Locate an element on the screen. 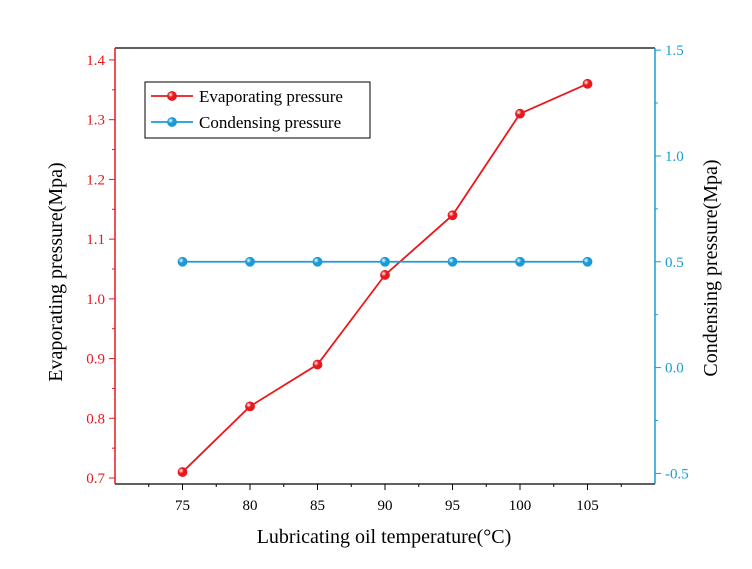 The image size is (752, 569). left-y-tick-label: 1.1 is located at coordinates (95, 240).